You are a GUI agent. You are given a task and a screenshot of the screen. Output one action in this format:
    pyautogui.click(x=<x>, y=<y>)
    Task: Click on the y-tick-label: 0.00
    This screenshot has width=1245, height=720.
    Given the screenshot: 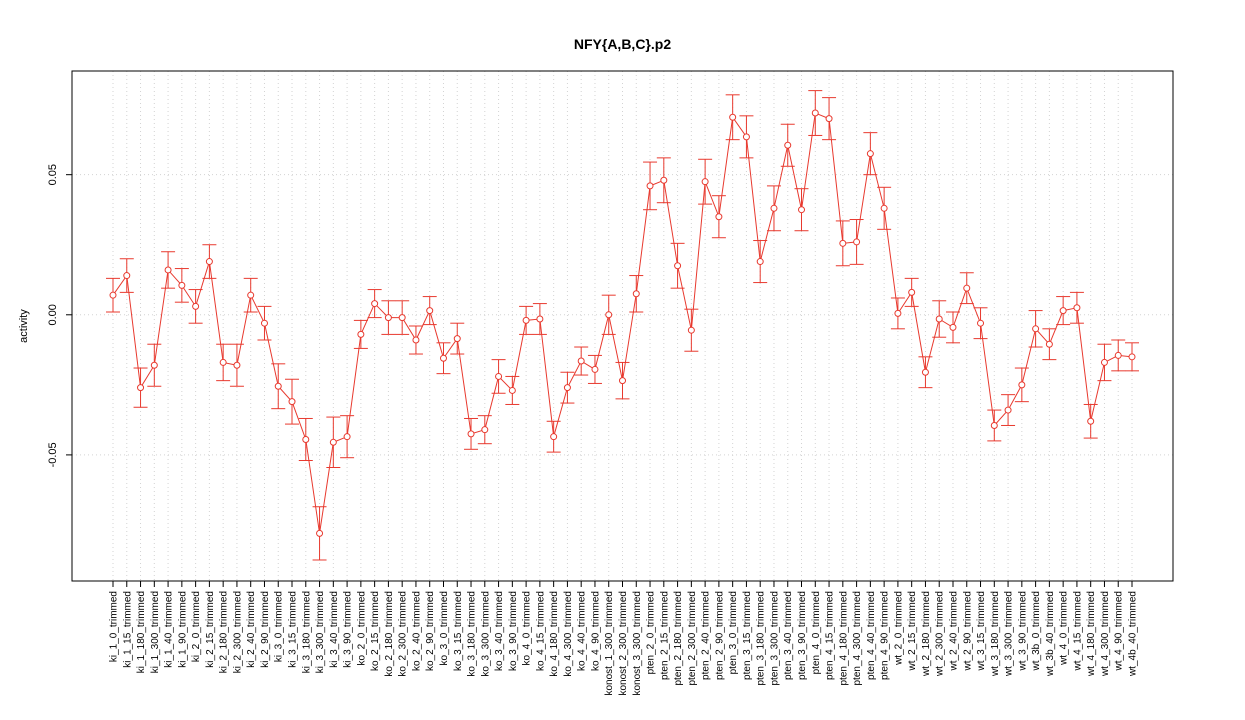 What is the action you would take?
    pyautogui.click(x=53, y=314)
    